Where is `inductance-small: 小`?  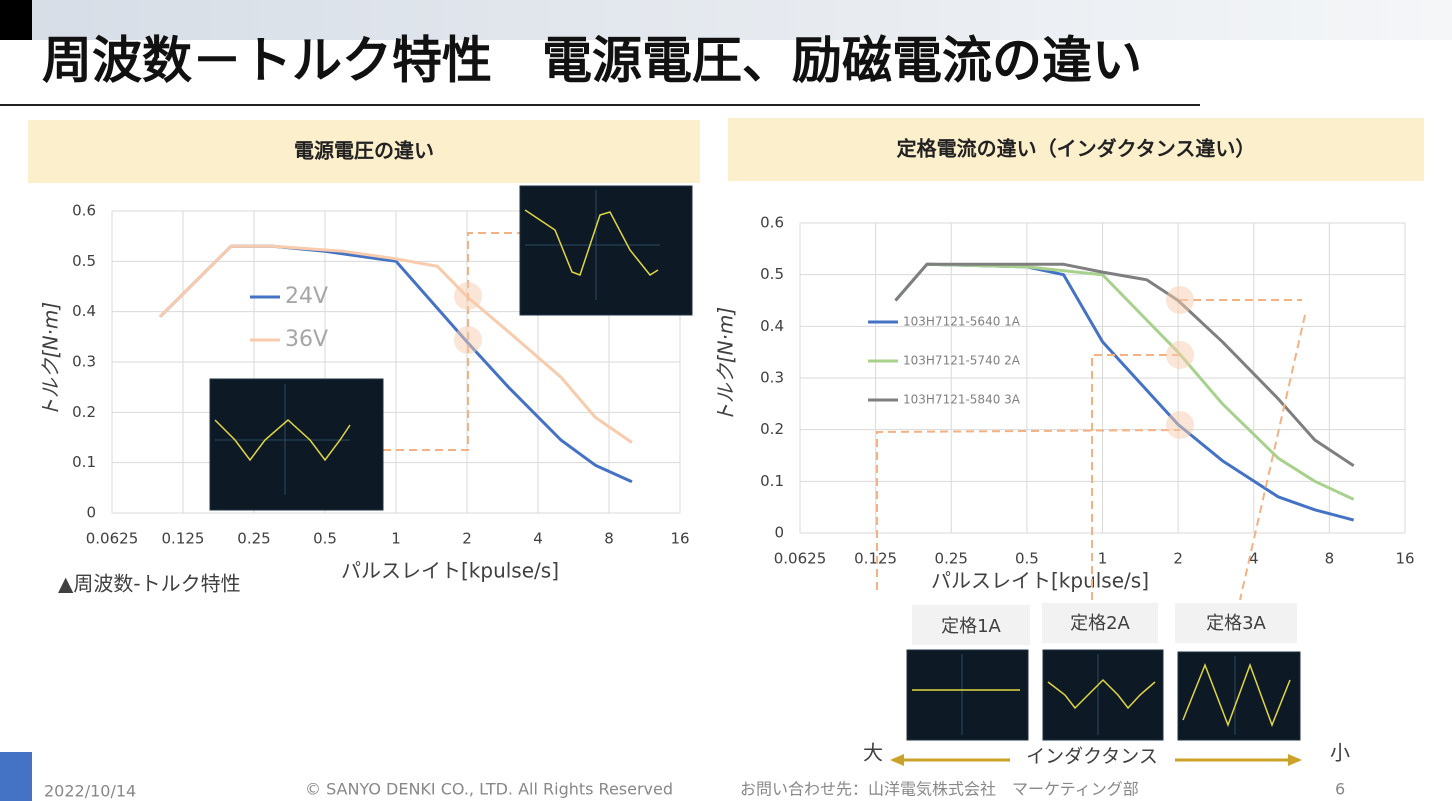
inductance-small: 小 is located at coordinates (1340, 753).